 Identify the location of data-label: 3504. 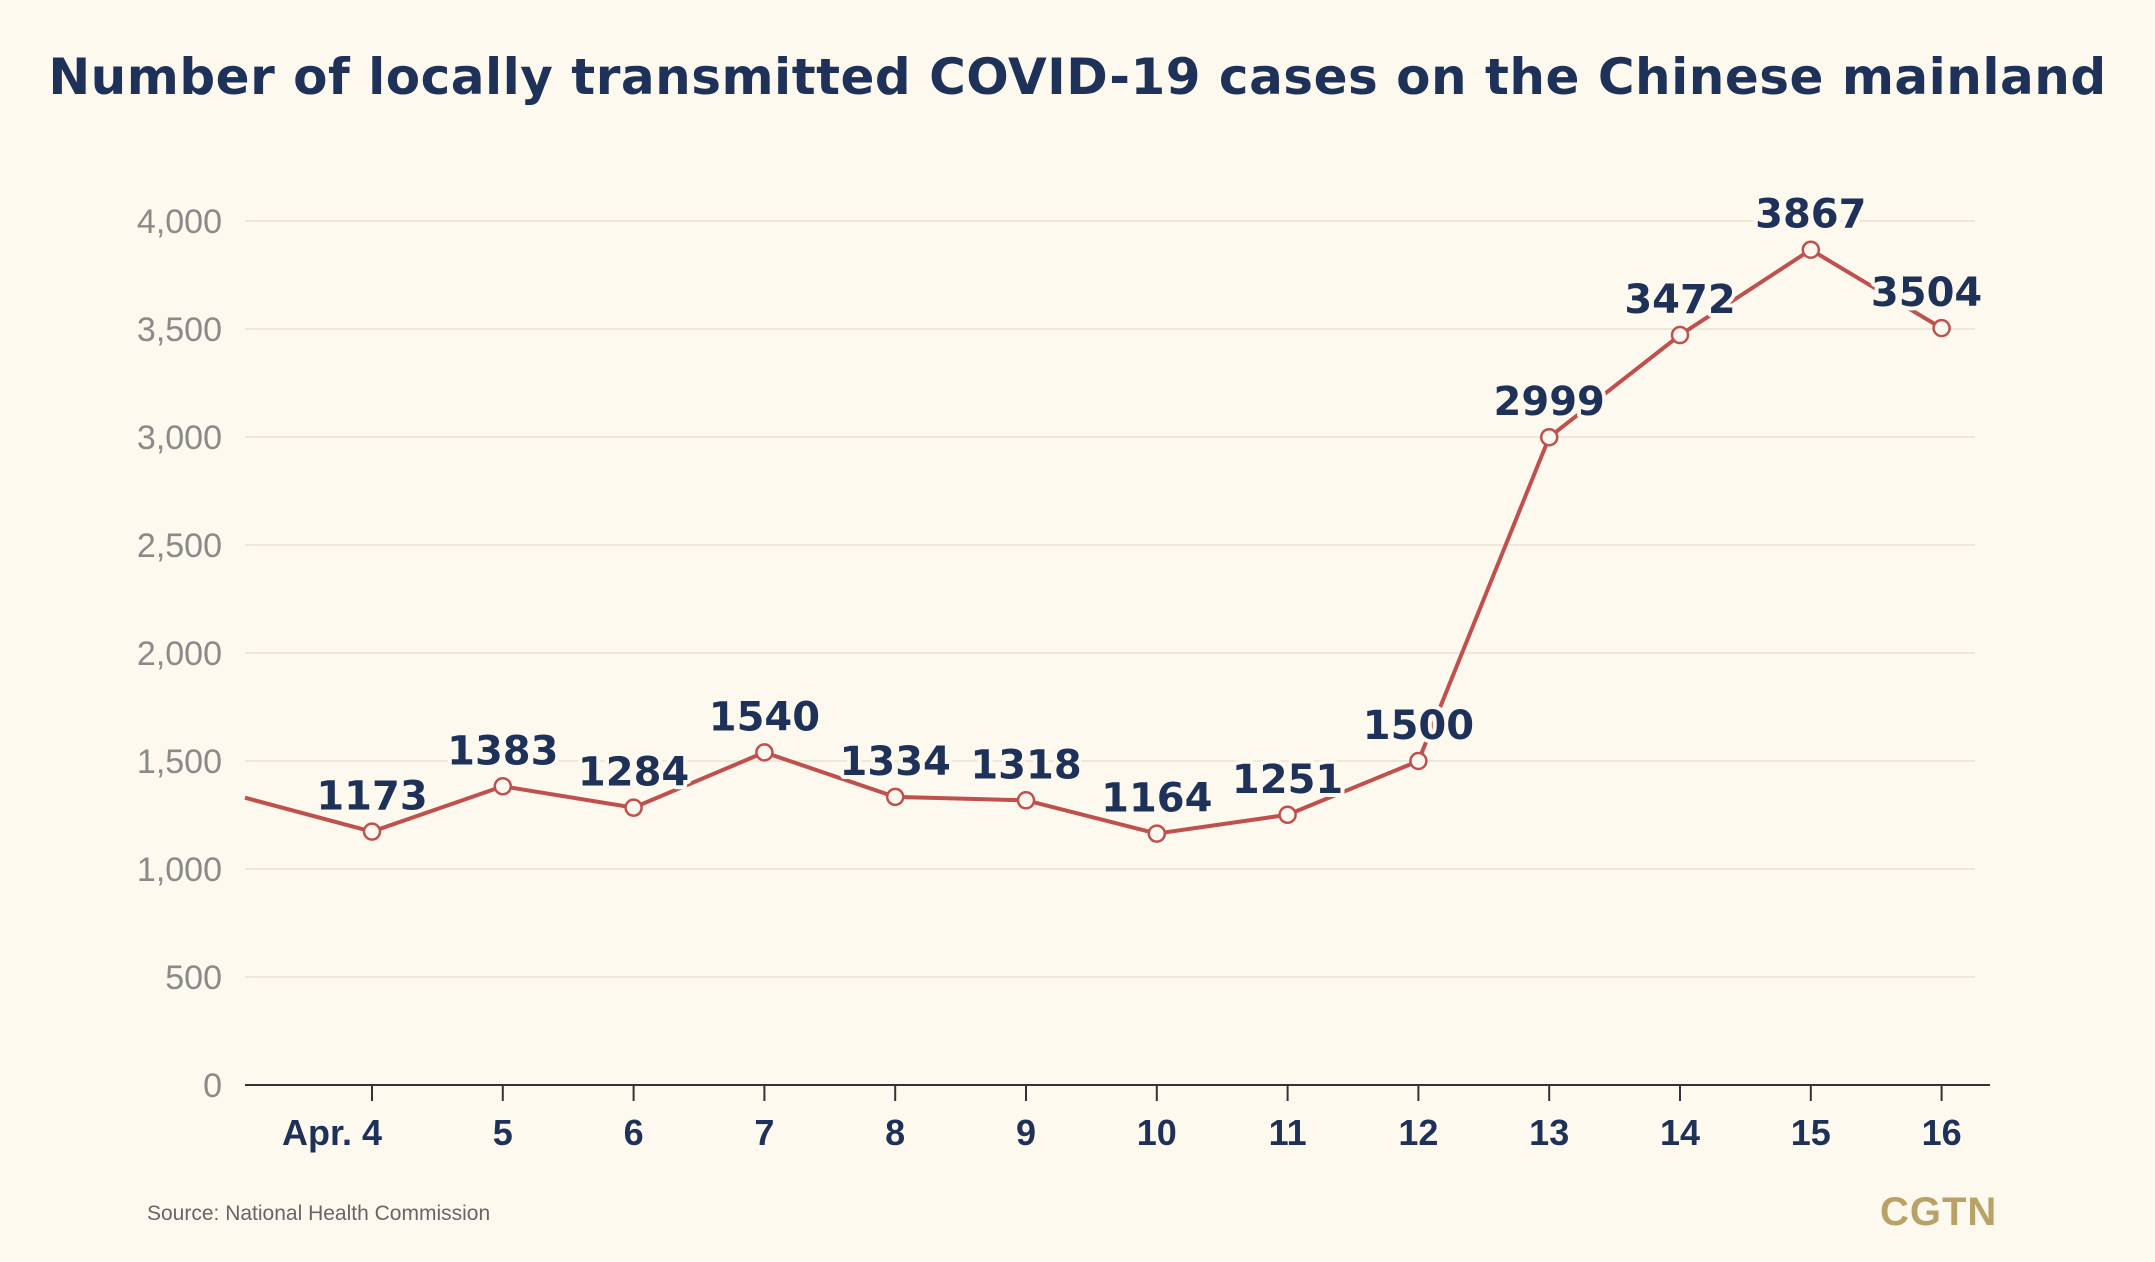
(1926, 293).